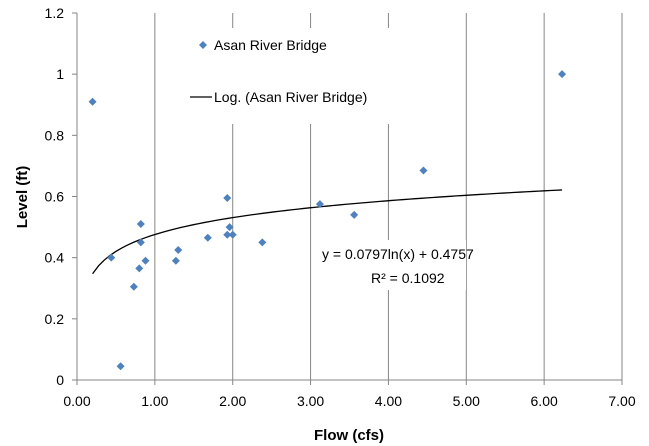 The width and height of the screenshot is (649, 446). I want to click on y-tick-labels: 0 0.2 0.4 0.6 0.8 1 1.2, so click(55, 196).